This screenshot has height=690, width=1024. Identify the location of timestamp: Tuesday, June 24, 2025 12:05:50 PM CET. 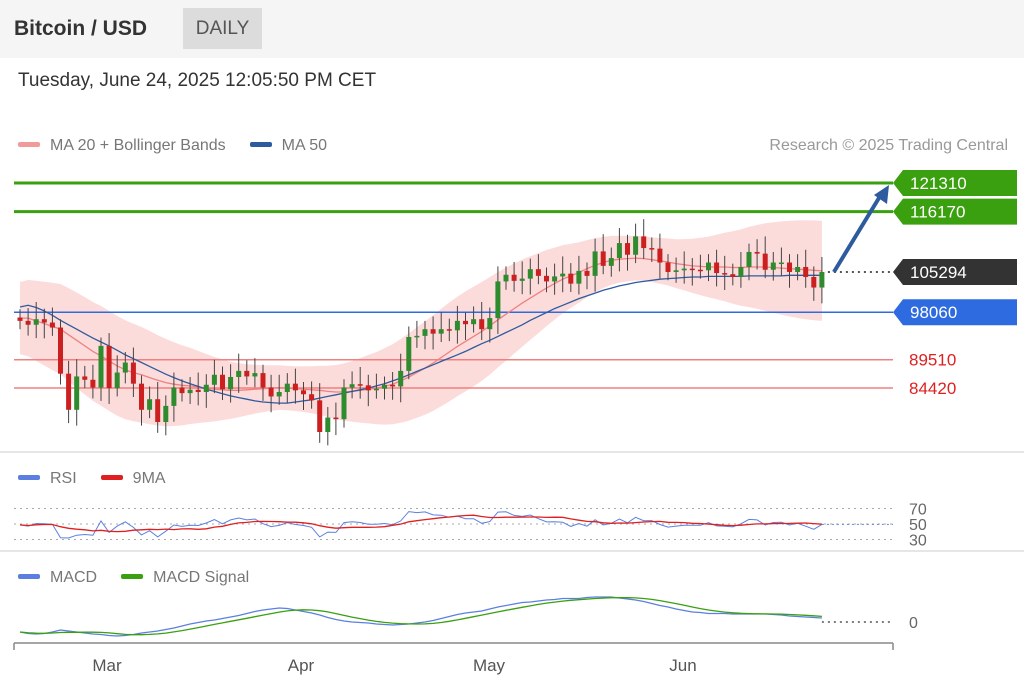
(197, 80).